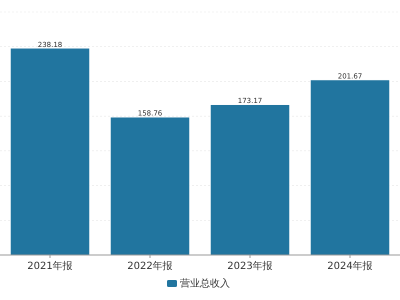  Describe the element at coordinates (150, 266) in the screenshot. I see `x-tick-label: 2022年报` at that location.